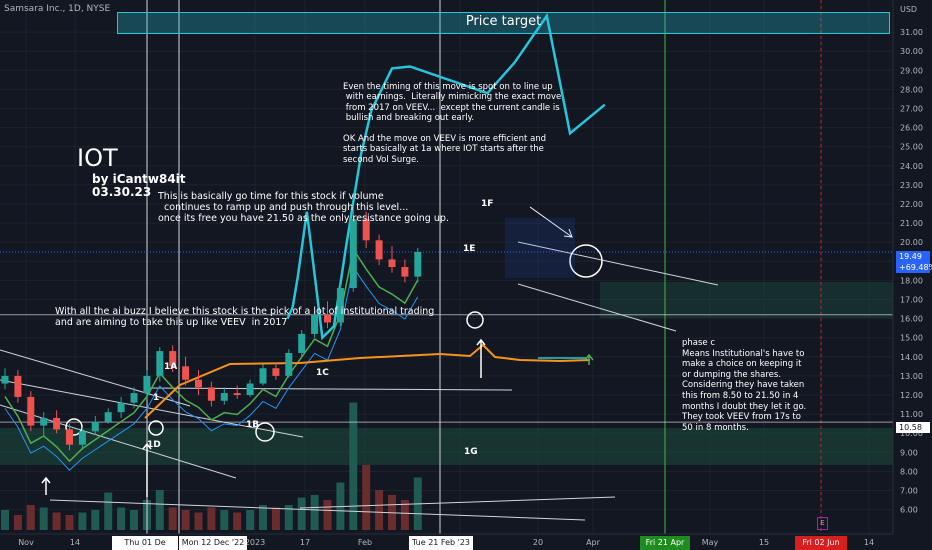 The image size is (932, 550). I want to click on y-tick-label: 6.00, so click(909, 510).